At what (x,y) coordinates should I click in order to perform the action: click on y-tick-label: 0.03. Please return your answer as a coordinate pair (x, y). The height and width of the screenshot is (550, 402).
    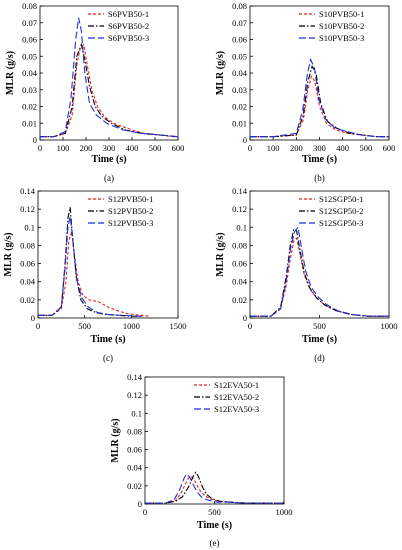
    Looking at the image, I should click on (29, 90).